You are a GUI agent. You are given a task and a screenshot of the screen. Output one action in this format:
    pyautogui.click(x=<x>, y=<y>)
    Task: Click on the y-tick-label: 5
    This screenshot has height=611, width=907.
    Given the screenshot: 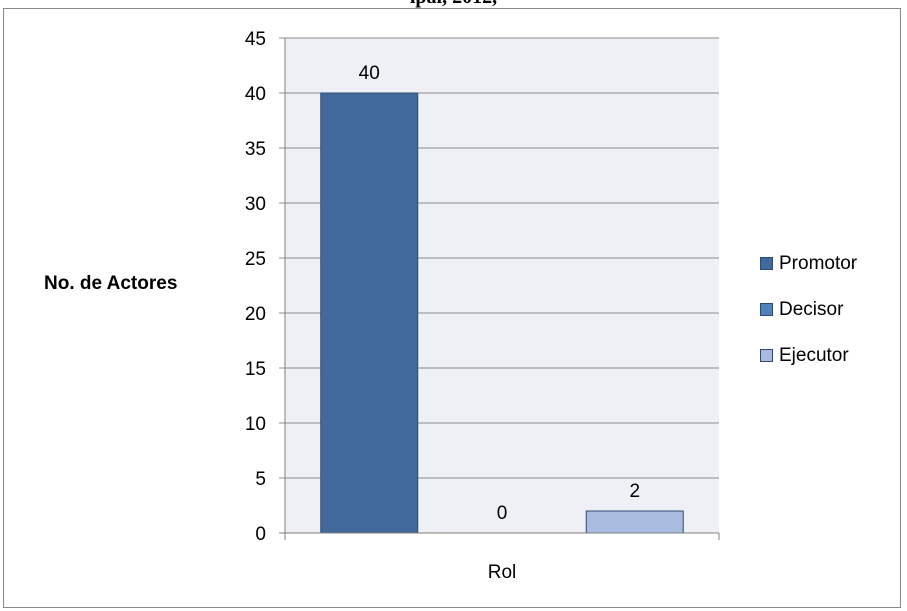 What is the action you would take?
    pyautogui.click(x=260, y=479)
    